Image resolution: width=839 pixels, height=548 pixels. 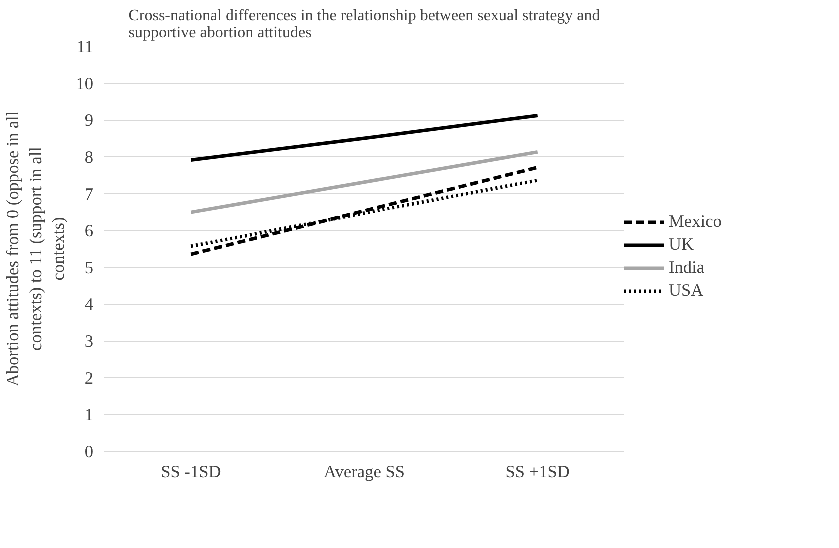 I want to click on y-tick-label: 0, so click(x=89, y=452).